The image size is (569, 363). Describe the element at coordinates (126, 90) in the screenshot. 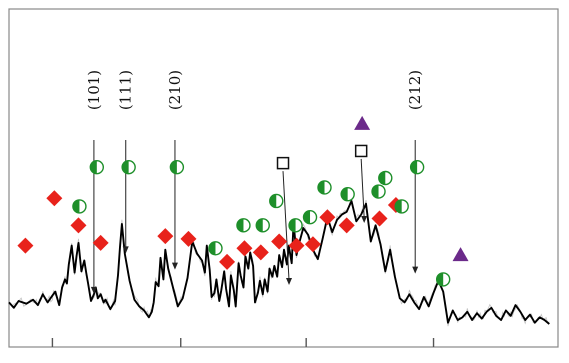

I see `peak-label-1: (111)` at that location.